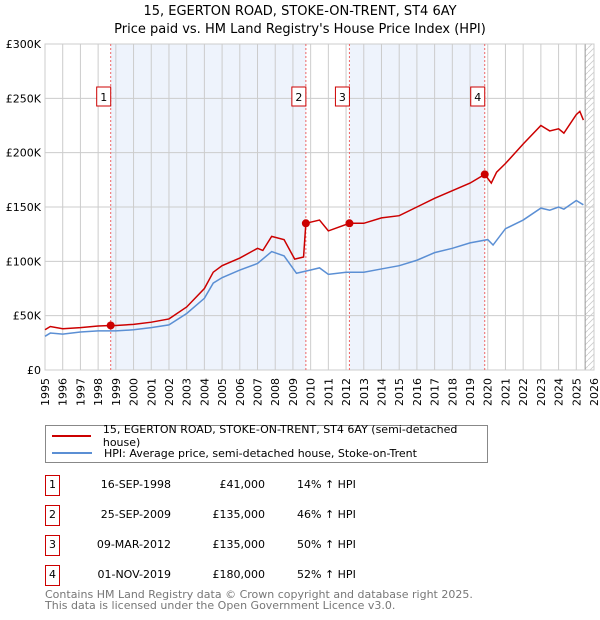 Image resolution: width=600 pixels, height=620 pixels. Describe the element at coordinates (24, 98) in the screenshot. I see `y-tick-label: £250K` at that location.